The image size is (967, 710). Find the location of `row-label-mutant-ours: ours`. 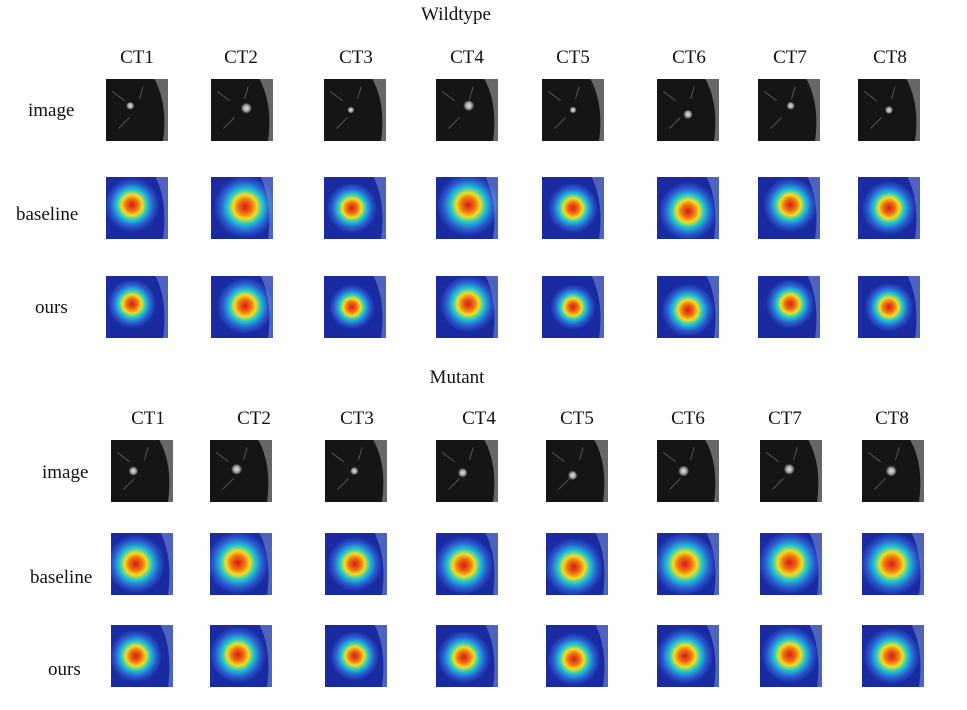

row-label-mutant-ours: ours is located at coordinates (64, 669).